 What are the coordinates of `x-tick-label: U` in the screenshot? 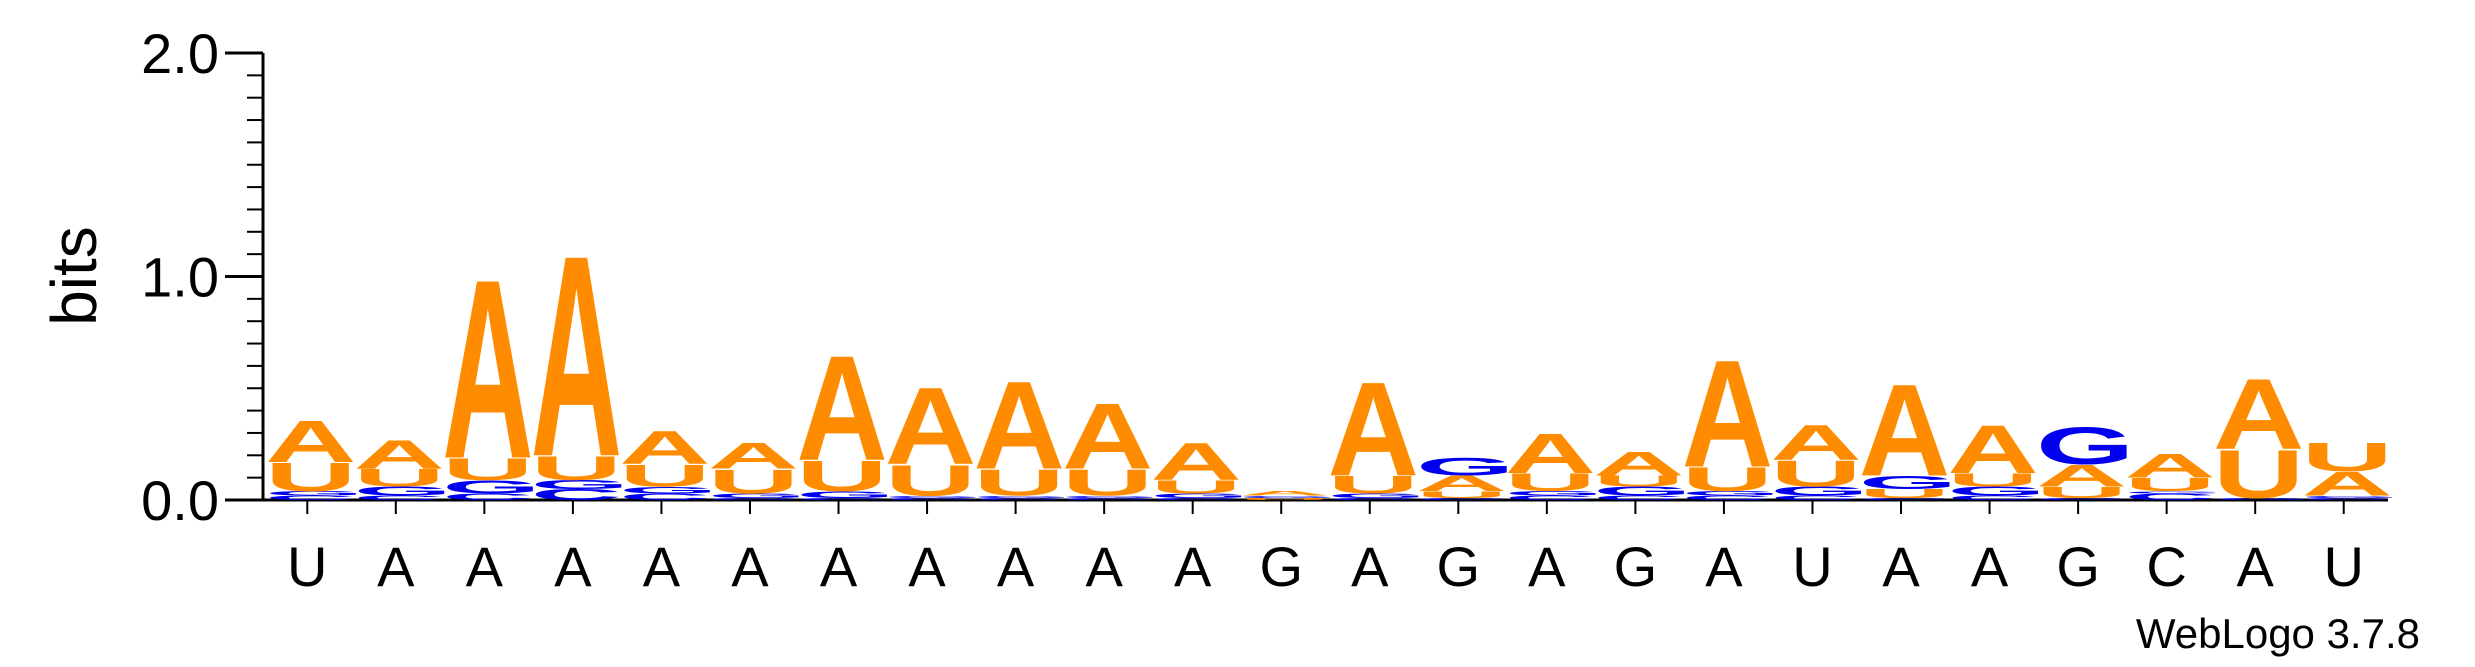 It's located at (307, 566).